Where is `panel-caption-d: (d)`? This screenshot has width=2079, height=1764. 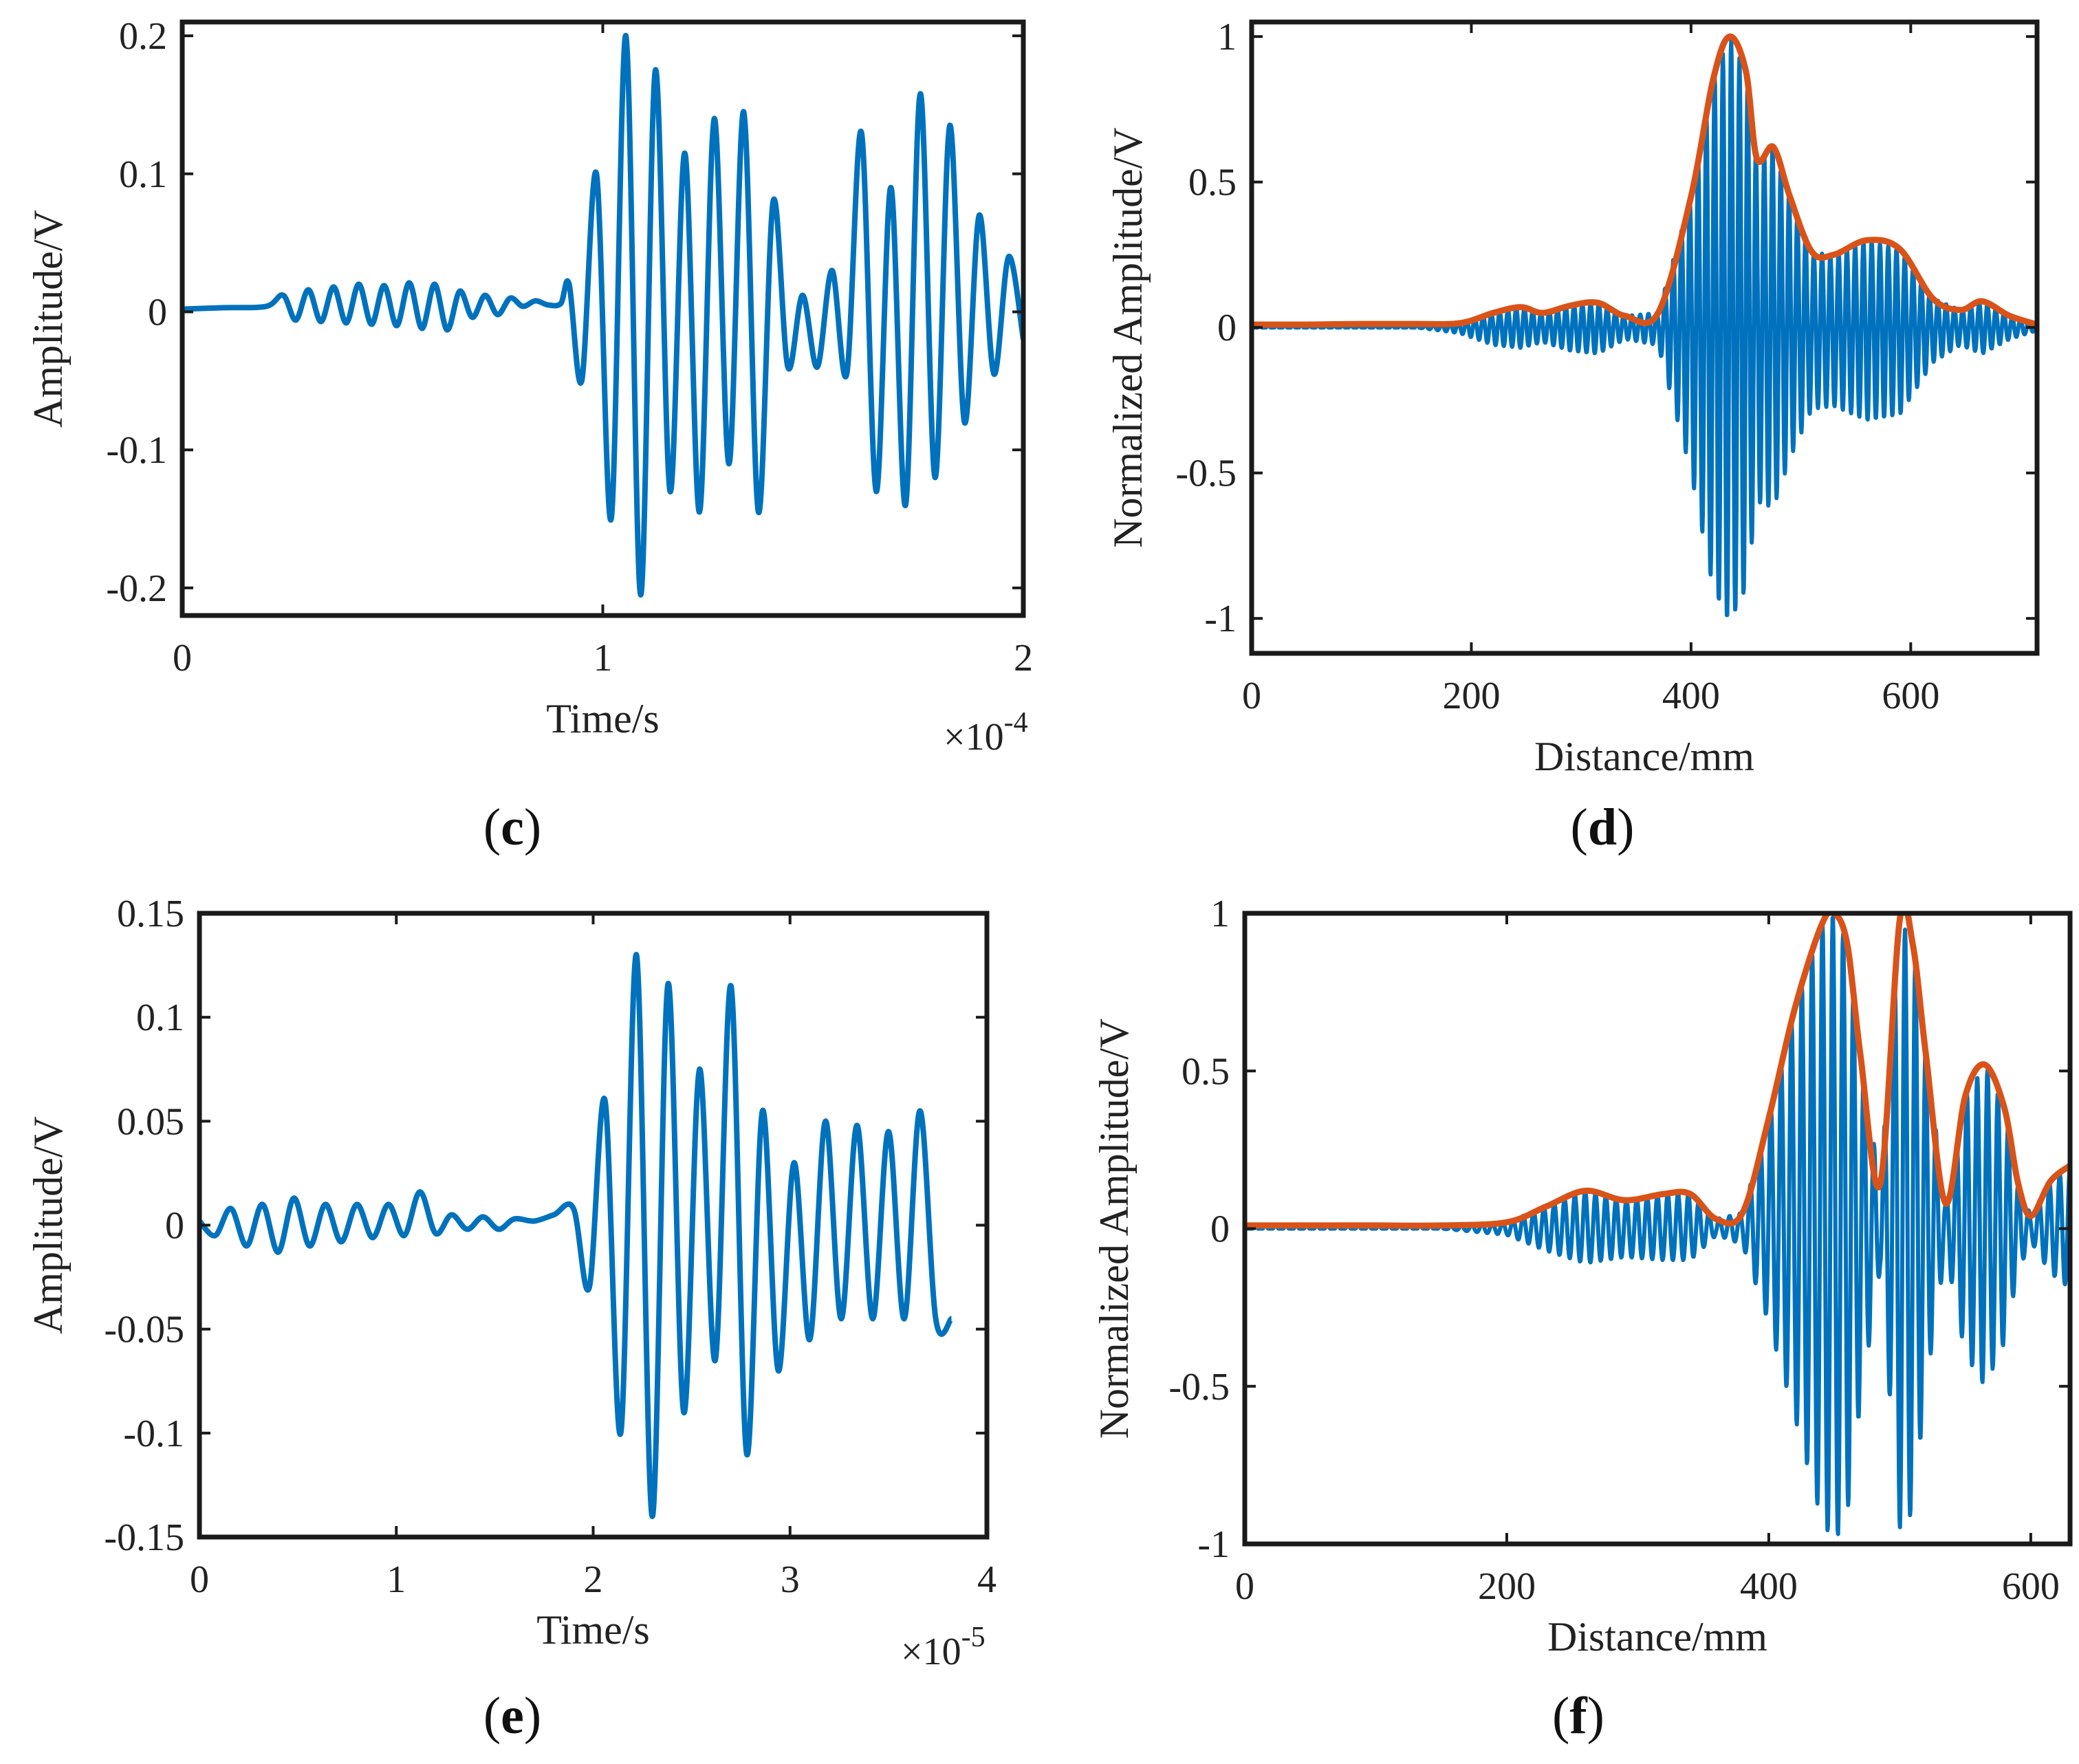 panel-caption-d: (d) is located at coordinates (1603, 827).